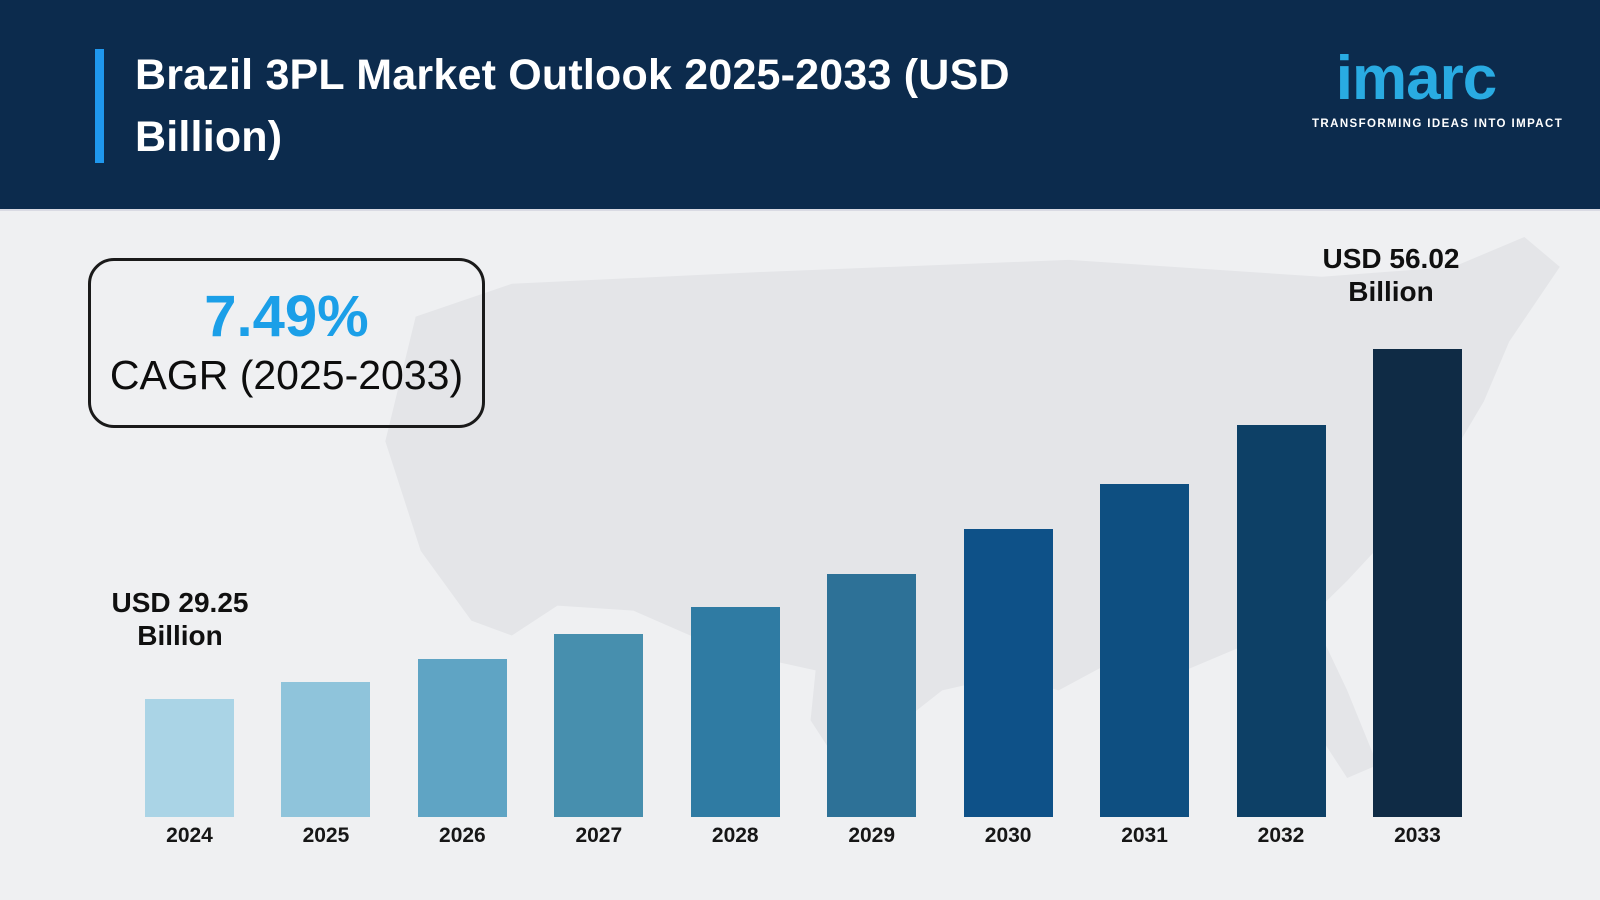 The image size is (1600, 900). I want to click on bar-column-2027: 2027, so click(599, 529).